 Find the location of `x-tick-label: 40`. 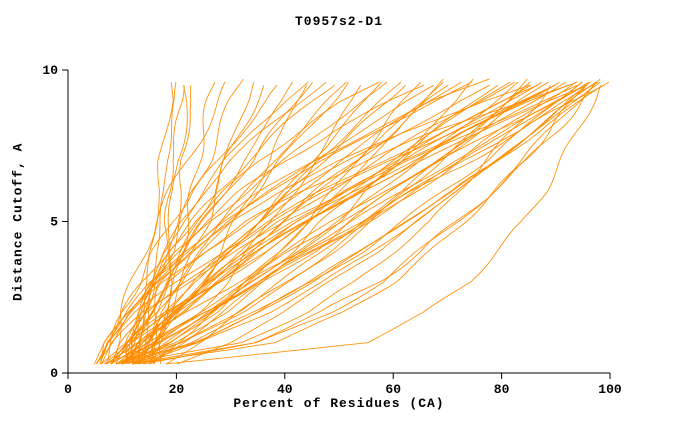

x-tick-label: 40 is located at coordinates (285, 389).